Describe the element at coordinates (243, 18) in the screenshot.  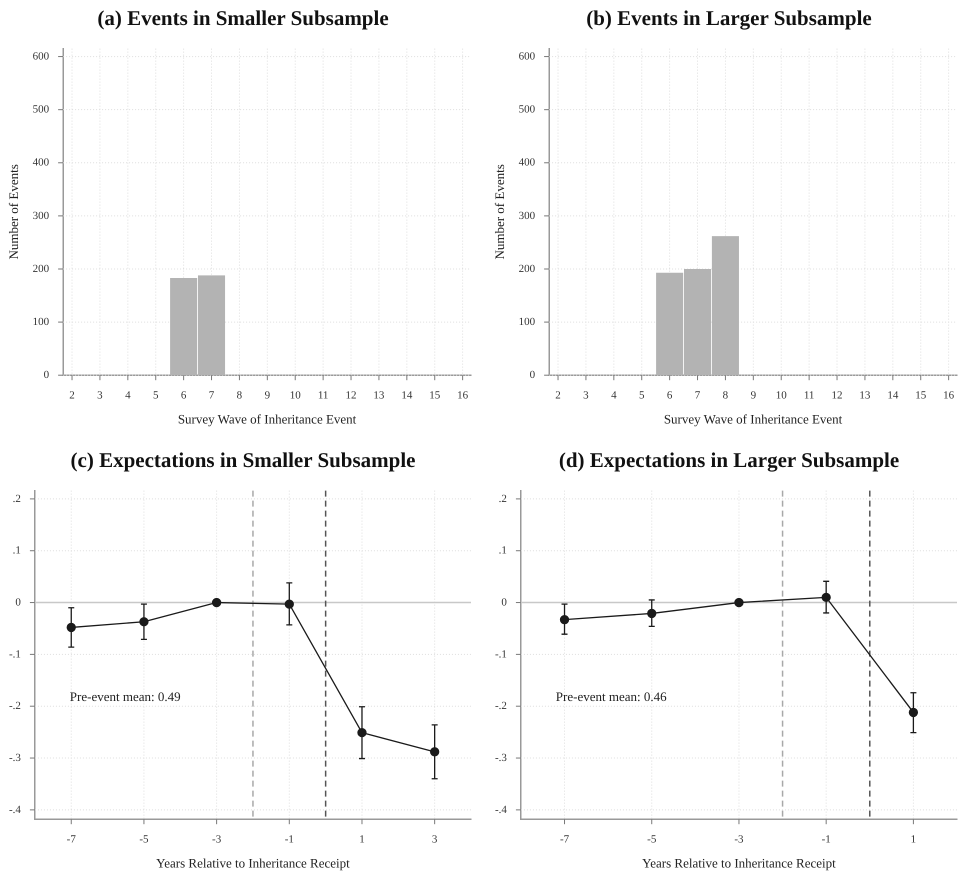
I see `chart-title: (a) Events in Smaller Subsample` at that location.